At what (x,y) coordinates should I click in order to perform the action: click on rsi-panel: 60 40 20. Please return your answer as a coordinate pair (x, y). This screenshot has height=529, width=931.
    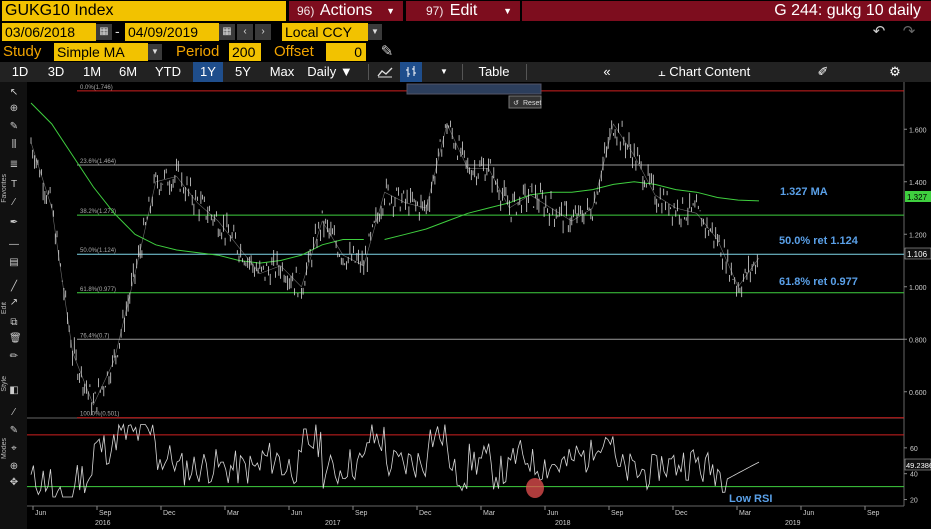
    Looking at the image, I should click on (472, 464).